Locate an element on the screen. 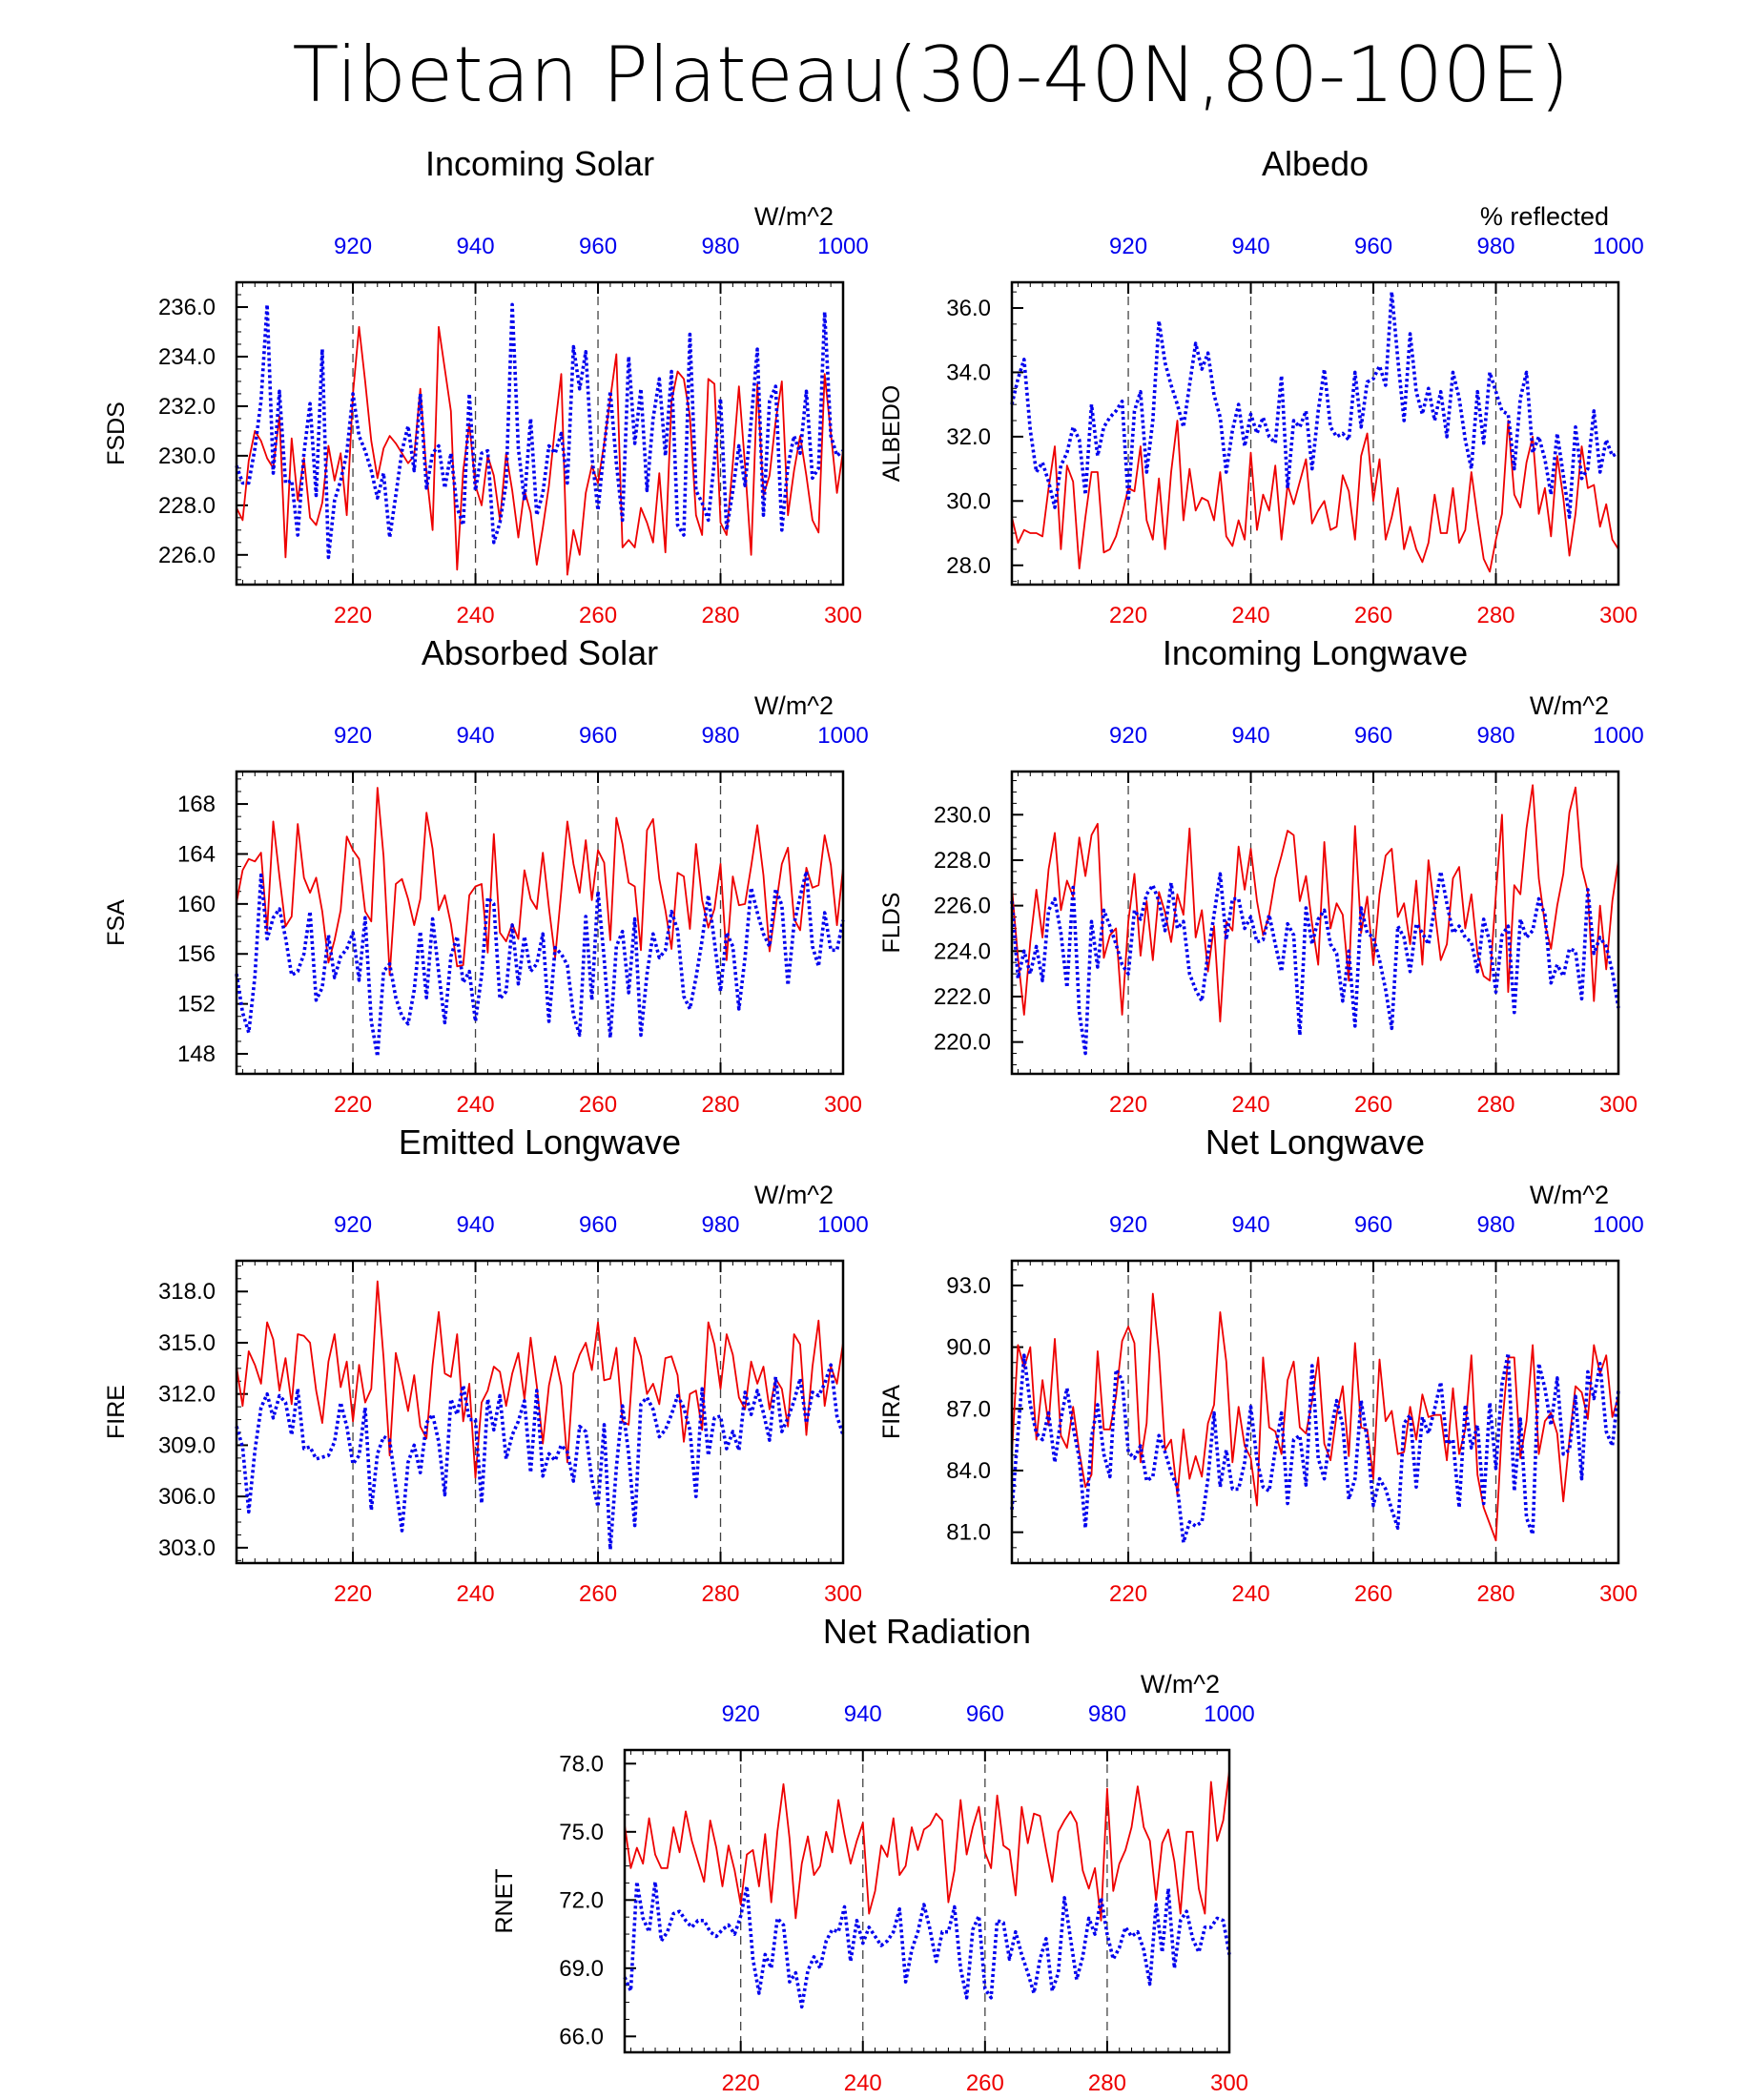  y-tick-label: 36.0 is located at coordinates (968, 308).